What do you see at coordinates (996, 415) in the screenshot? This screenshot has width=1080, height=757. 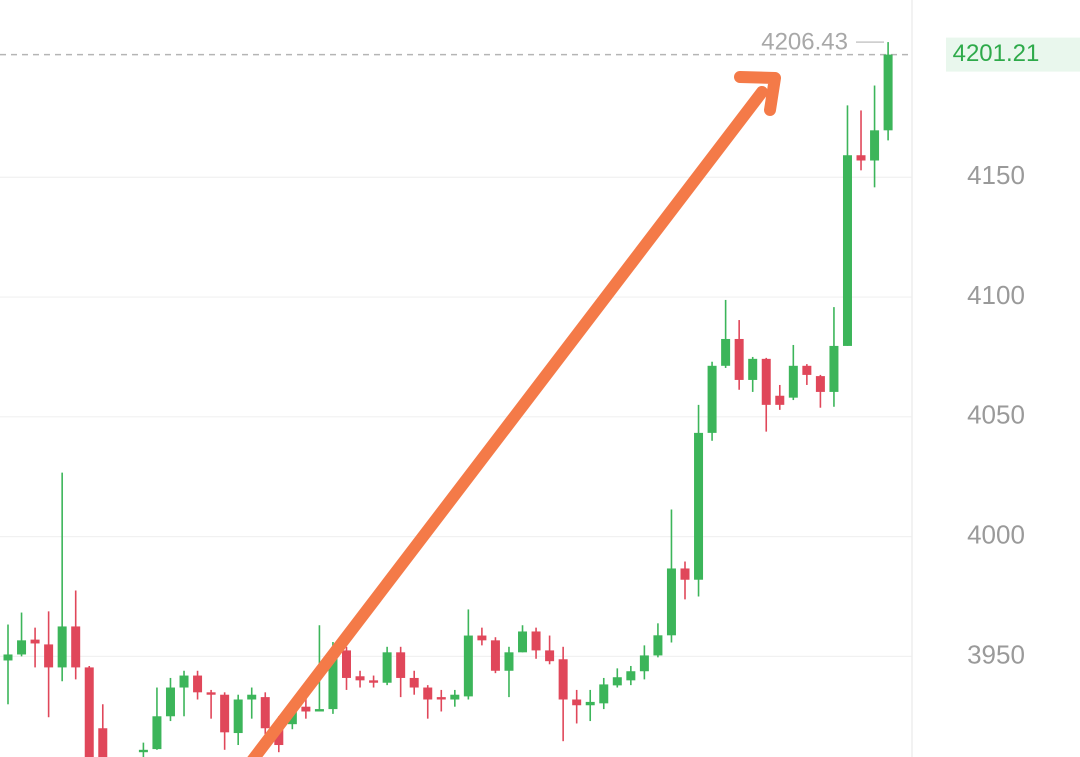 I see `y-tick-label: 4050` at bounding box center [996, 415].